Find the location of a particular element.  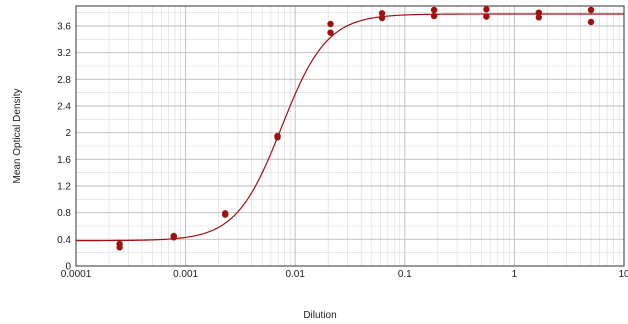

y-tick-label: 0.4 is located at coordinates (64, 240).